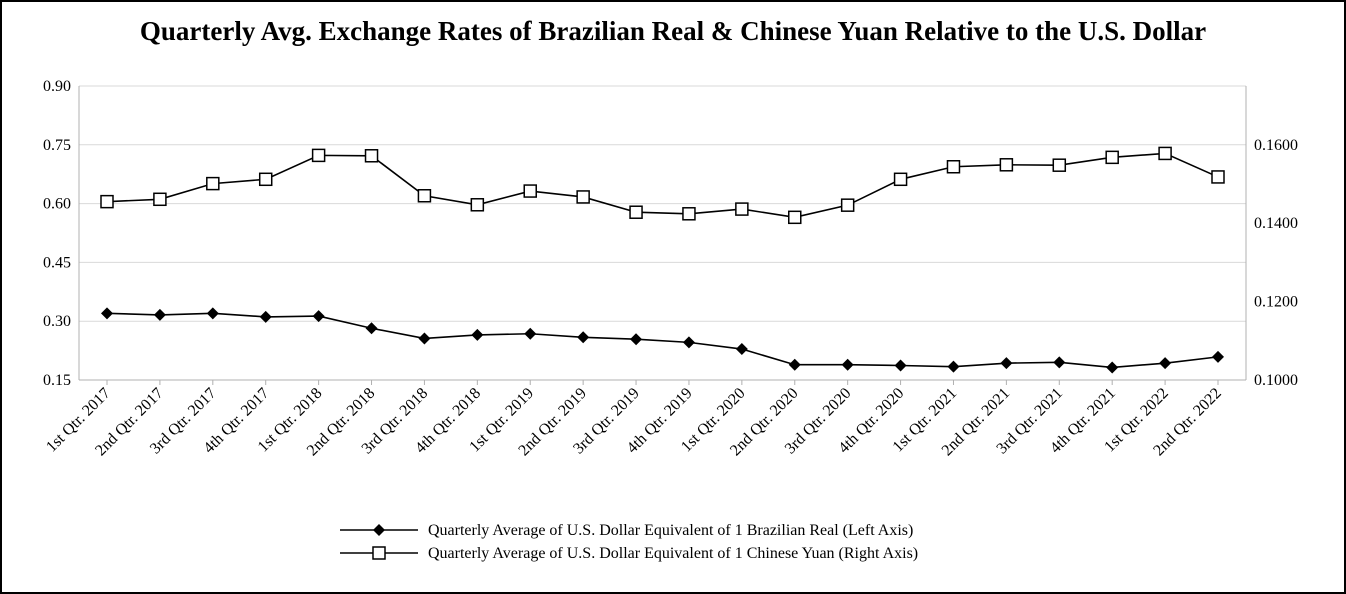  Describe the element at coordinates (57, 204) in the screenshot. I see `y-left-tick-label: 0.60` at that location.